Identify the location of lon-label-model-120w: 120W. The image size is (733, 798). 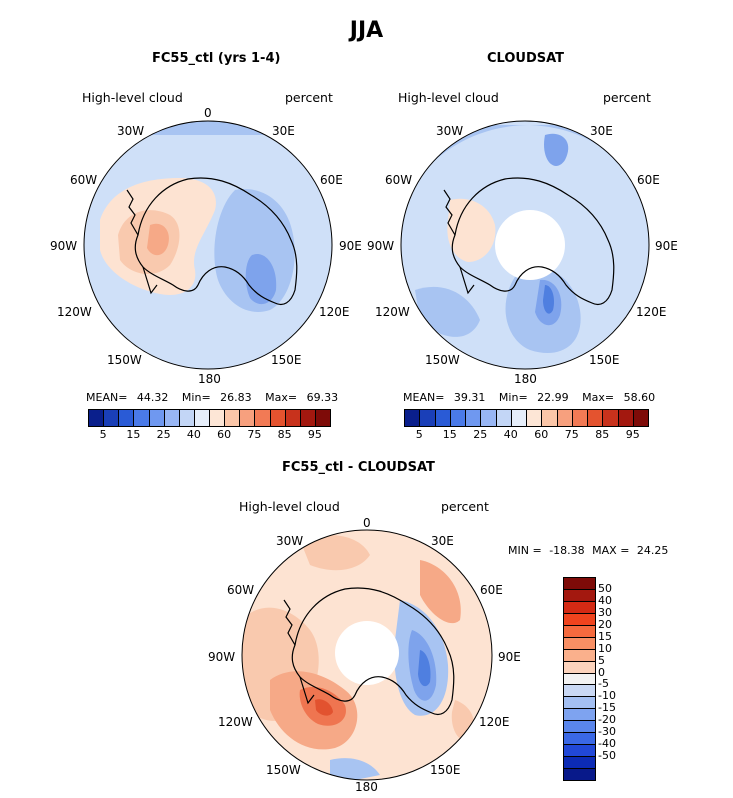
(74, 312).